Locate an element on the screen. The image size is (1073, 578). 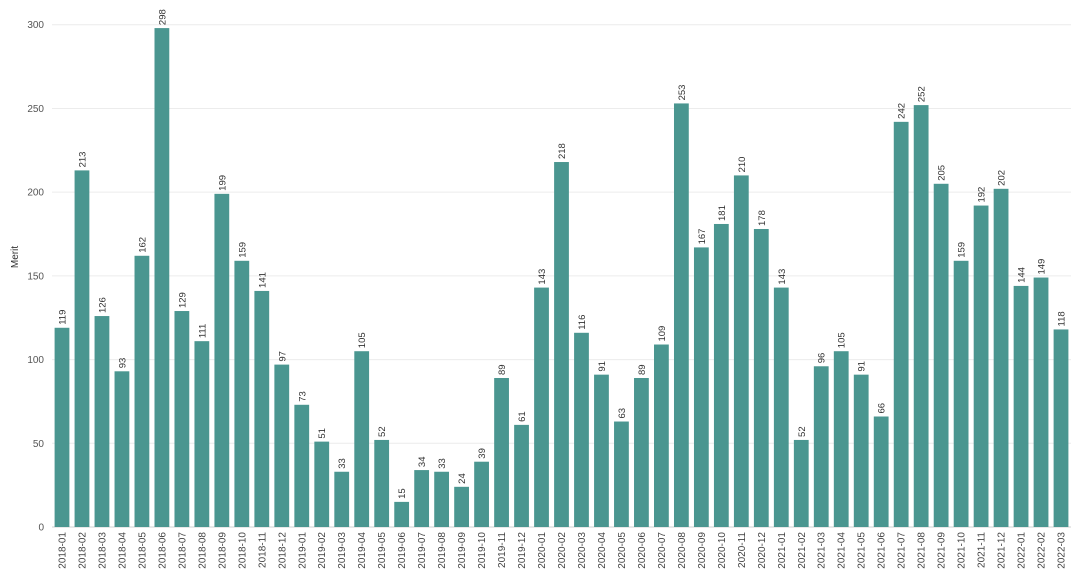
data-label: 167 is located at coordinates (702, 237).